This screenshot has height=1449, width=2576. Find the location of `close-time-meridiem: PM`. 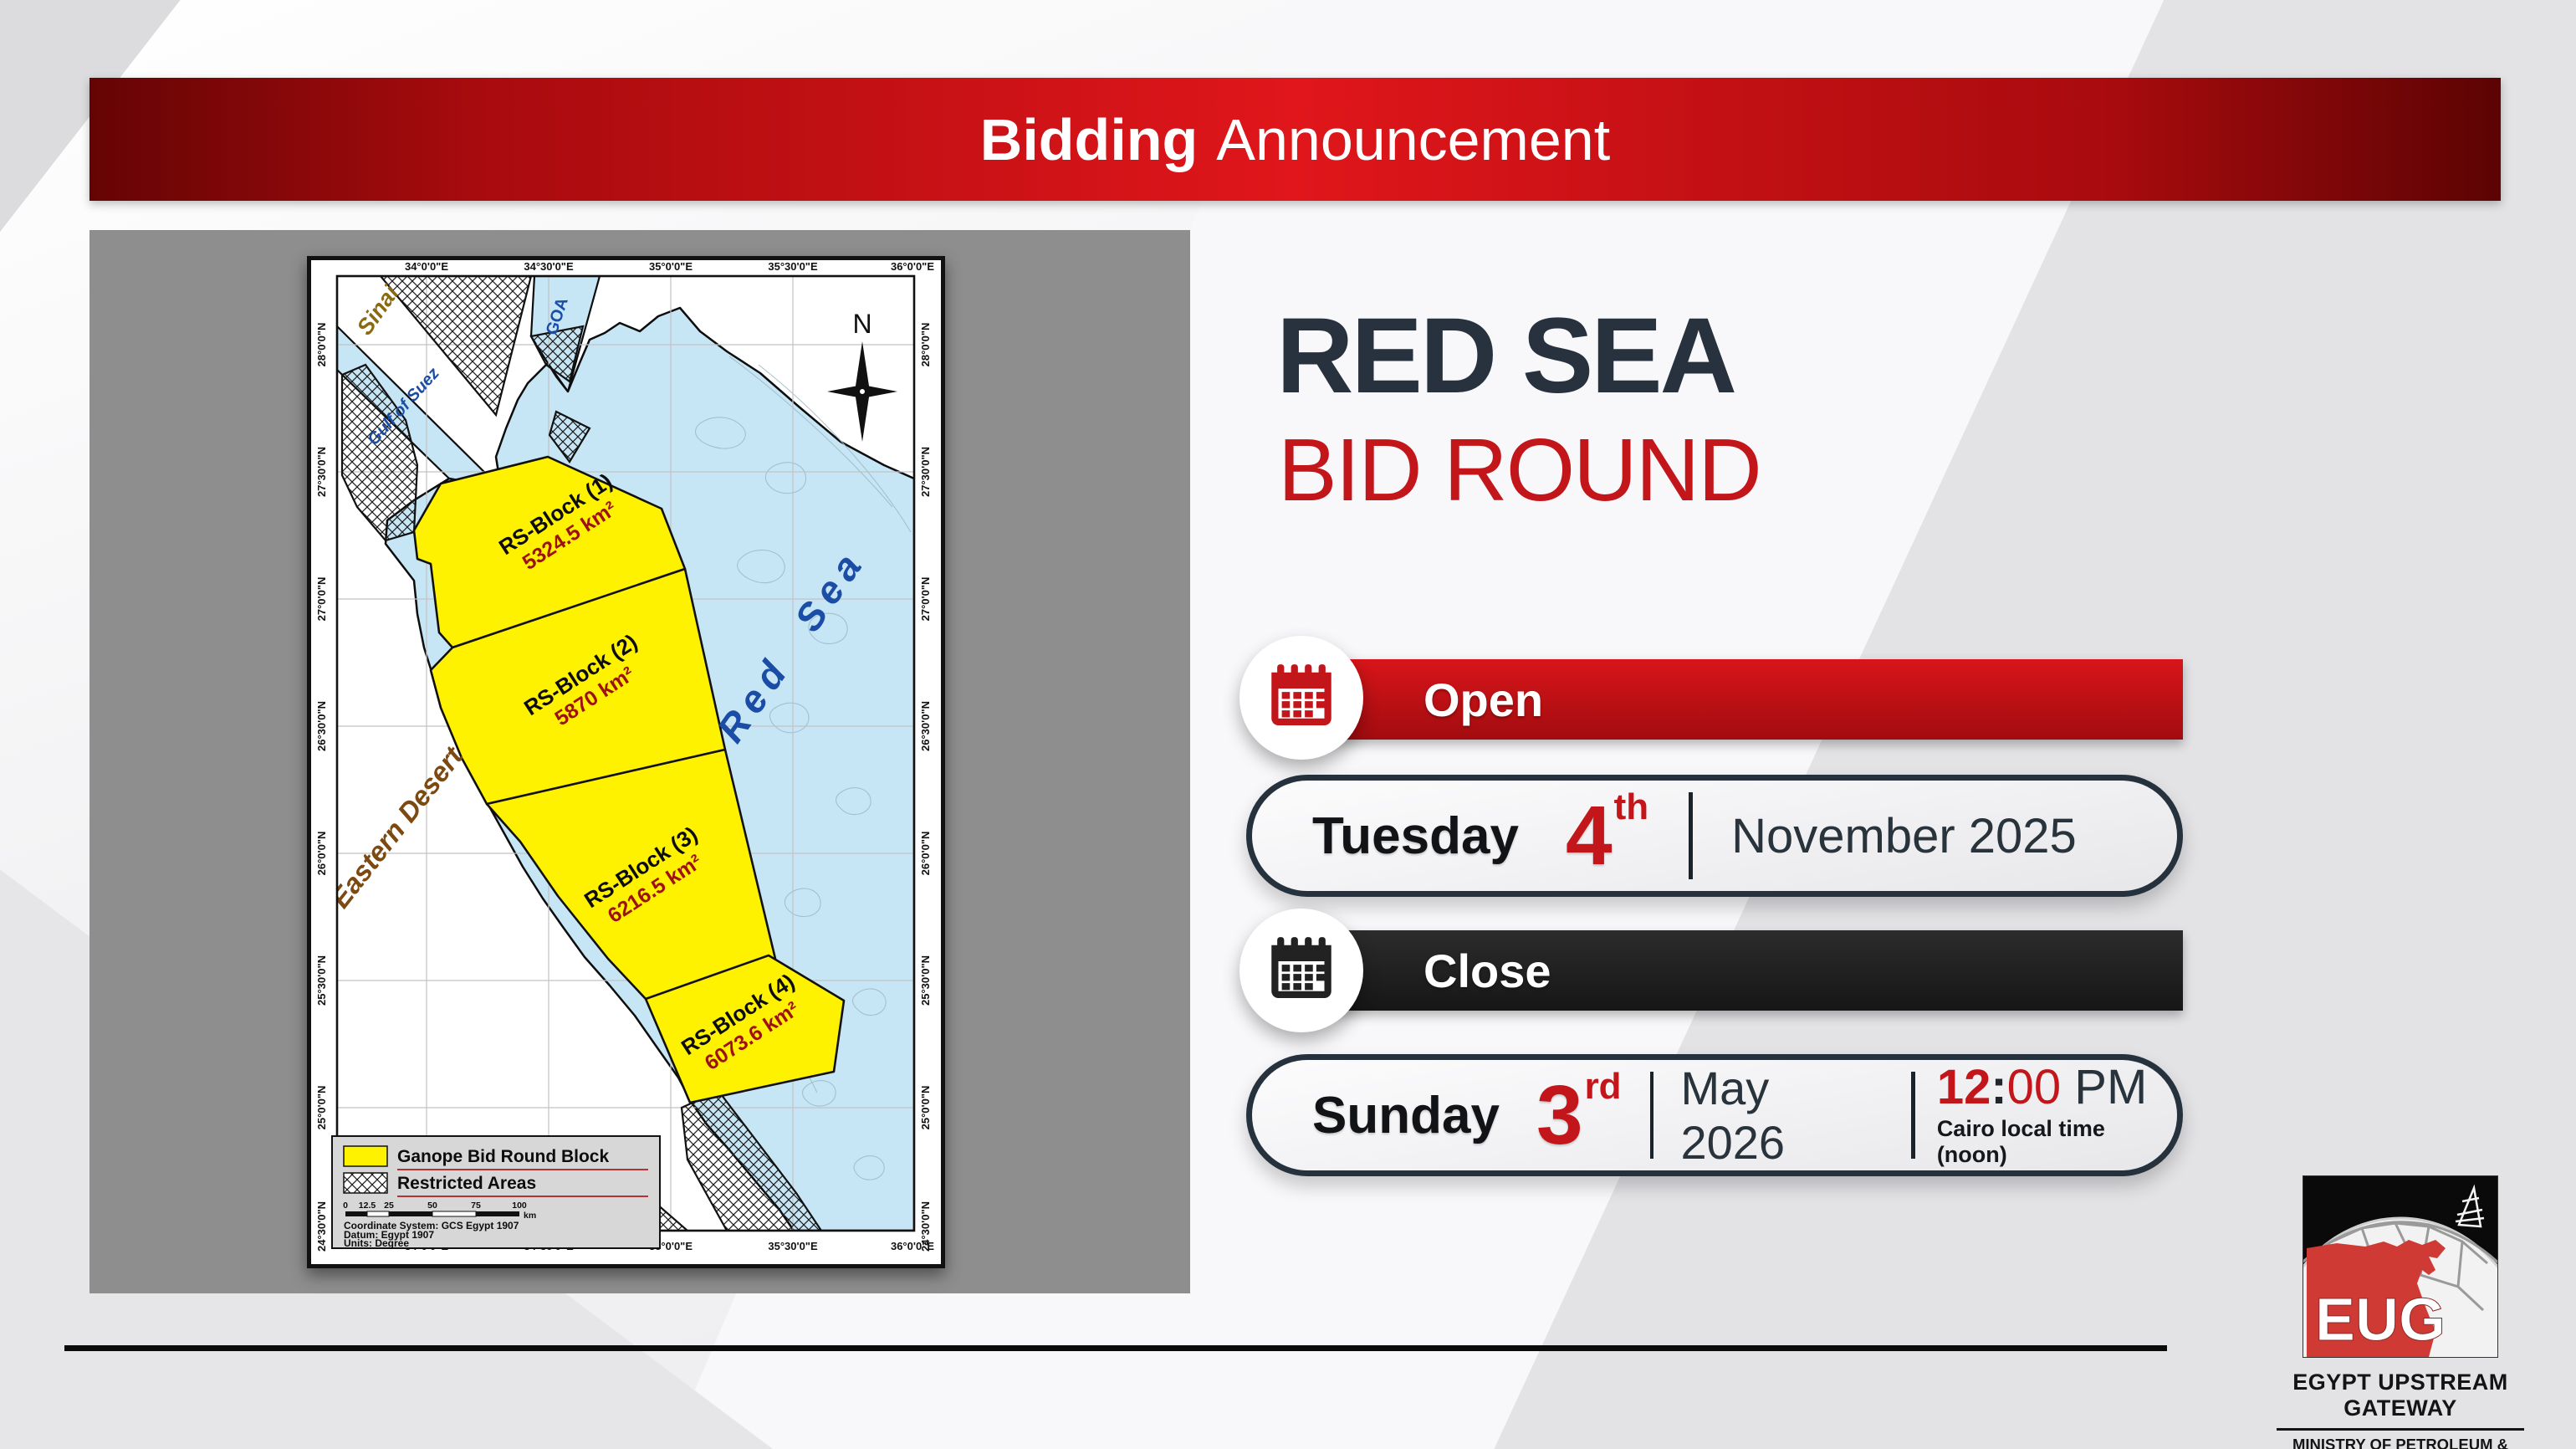

close-time-meridiem: PM is located at coordinates (2111, 1086).